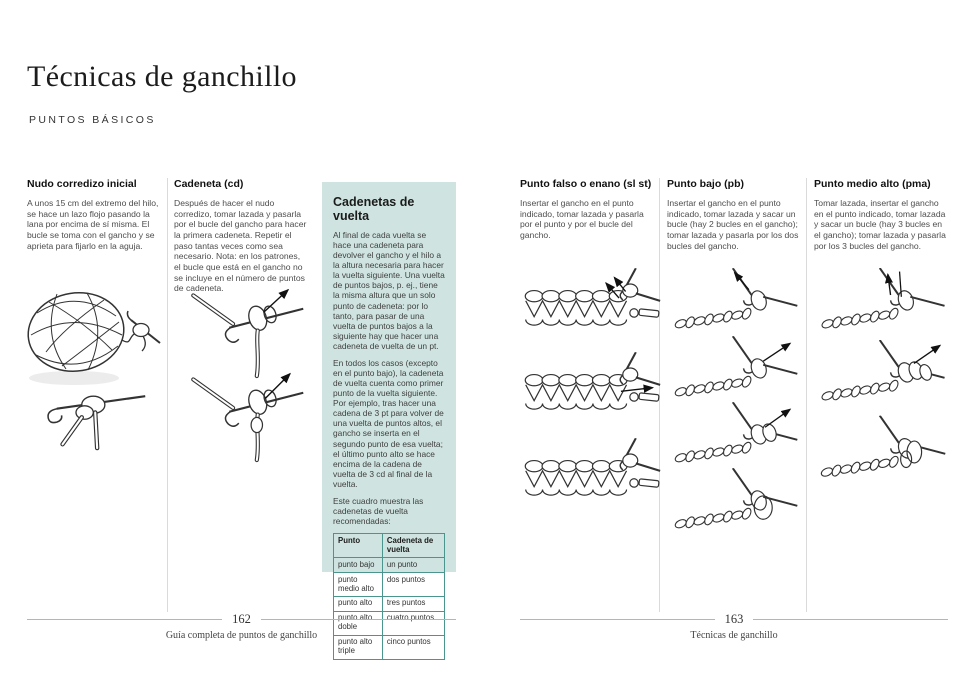 The width and height of the screenshot is (980, 700). Describe the element at coordinates (358, 565) in the screenshot. I see `table-cell: punto bajo` at that location.